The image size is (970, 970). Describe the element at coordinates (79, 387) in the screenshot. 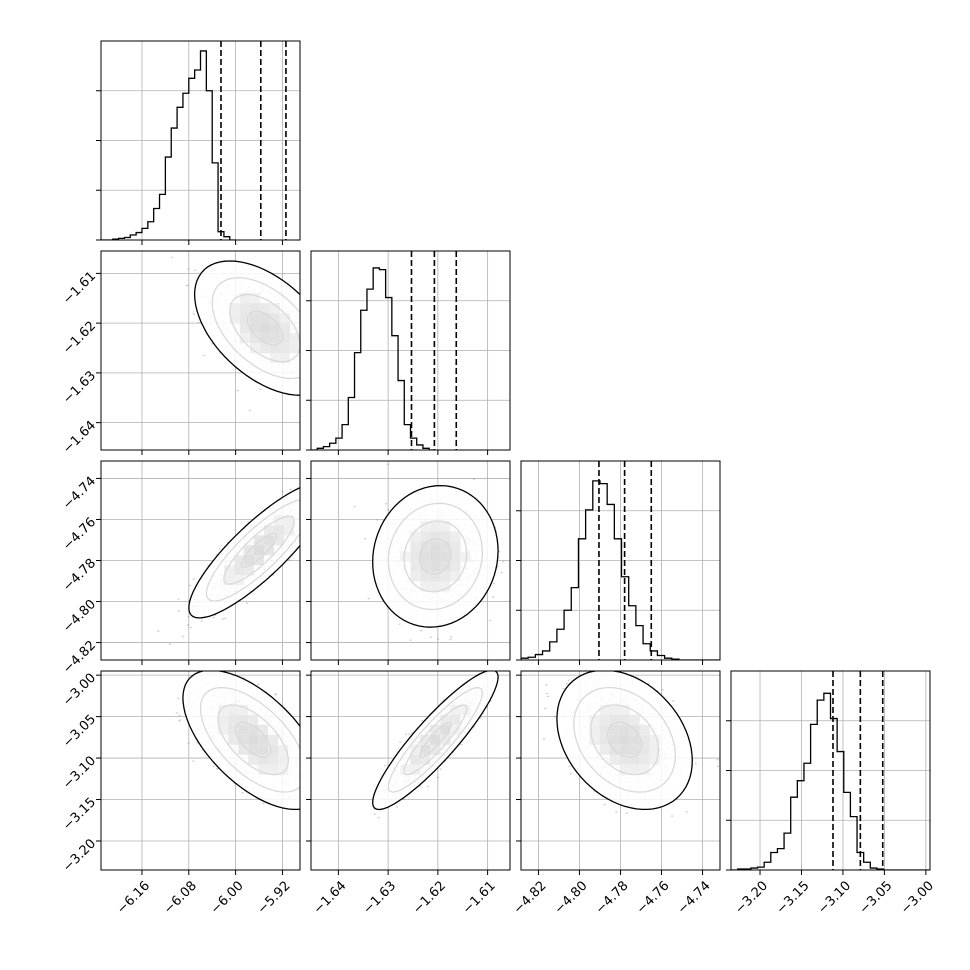

I see `y-tick-label: −1.63` at that location.